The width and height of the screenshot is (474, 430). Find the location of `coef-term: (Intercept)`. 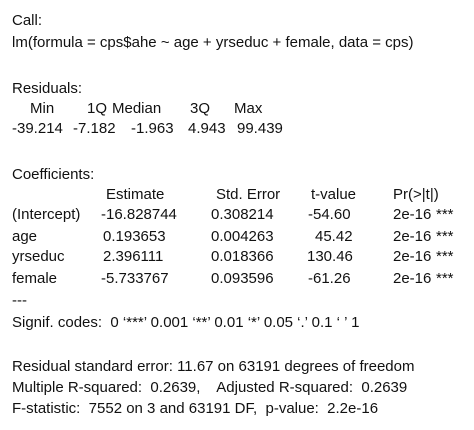

coef-term: (Intercept) is located at coordinates (46, 214).